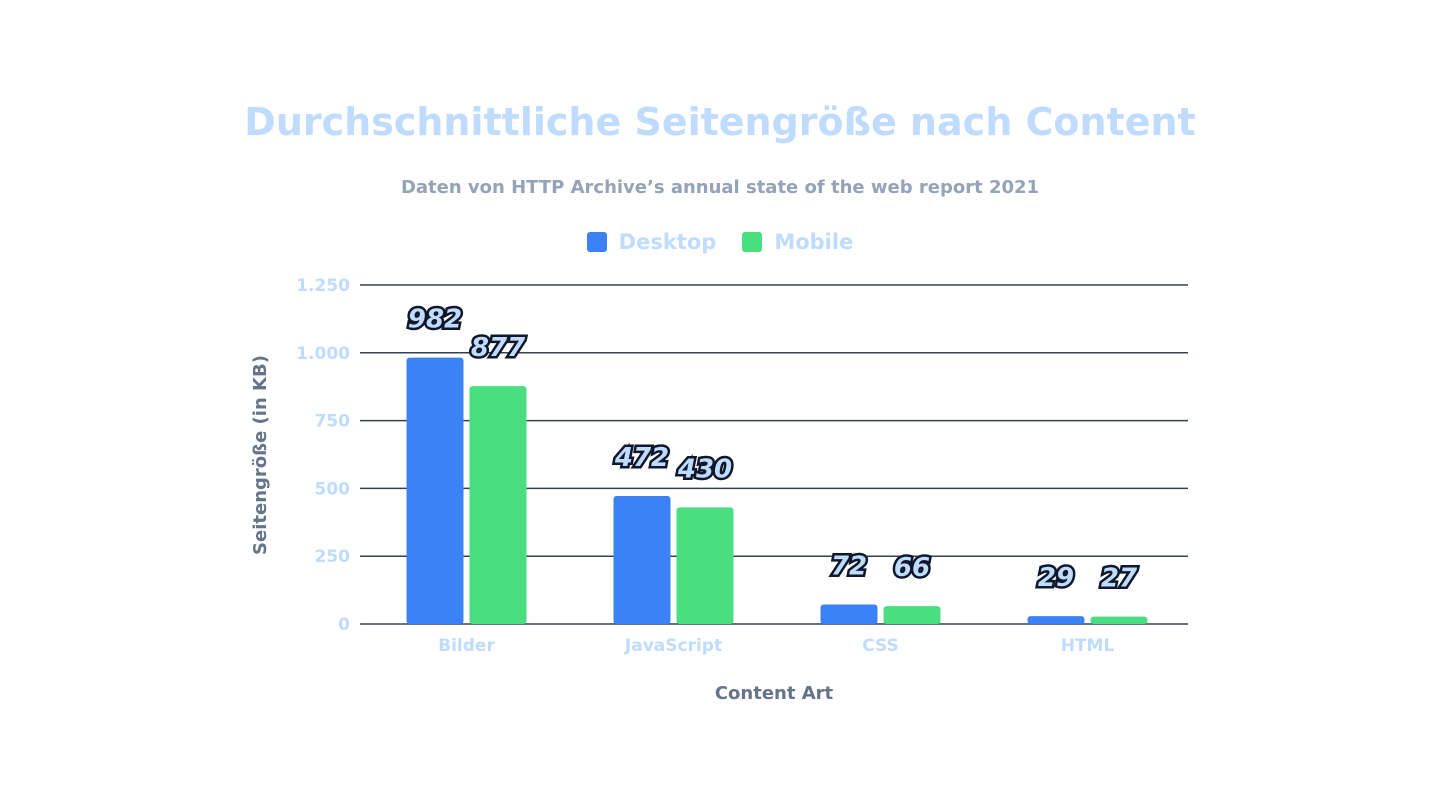 This screenshot has width=1440, height=810. I want to click on x-tick-label: HTML, so click(1088, 646).